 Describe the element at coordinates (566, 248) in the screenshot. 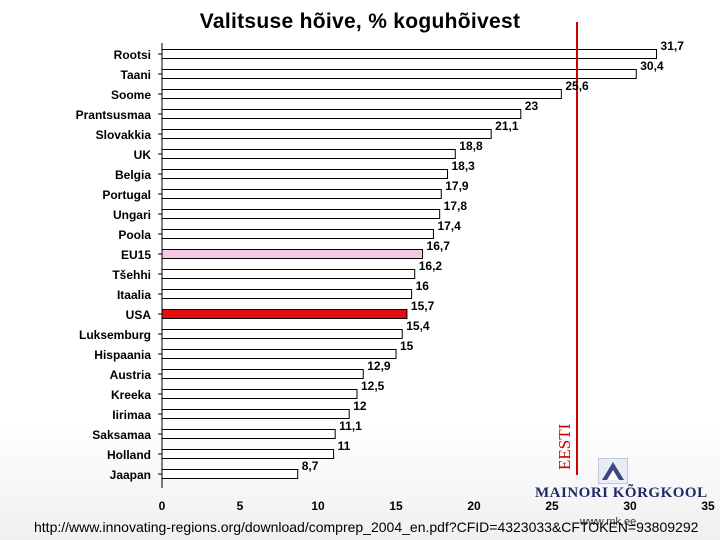

I see `reference-layer: EESTI` at that location.